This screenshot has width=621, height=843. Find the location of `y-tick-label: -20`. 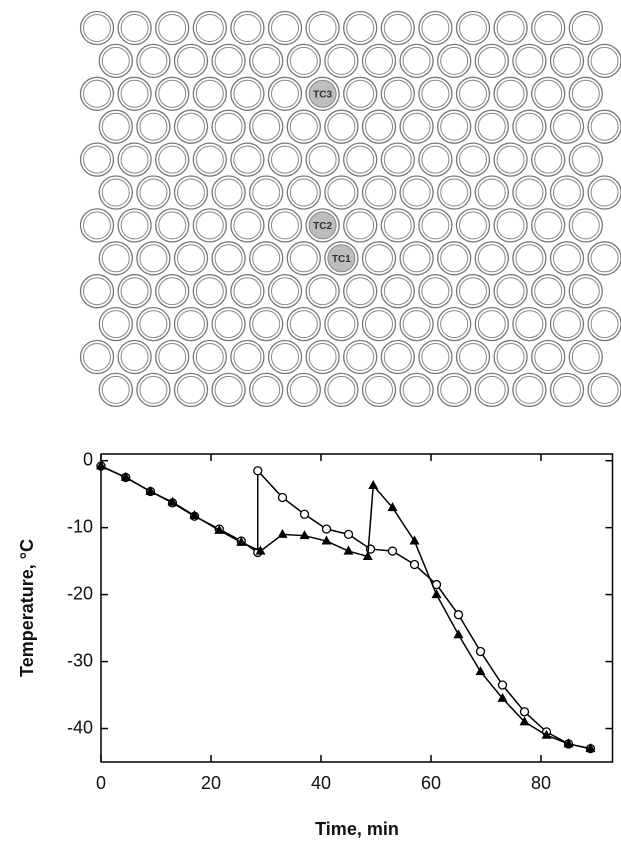

y-tick-label: -20 is located at coordinates (80, 593).